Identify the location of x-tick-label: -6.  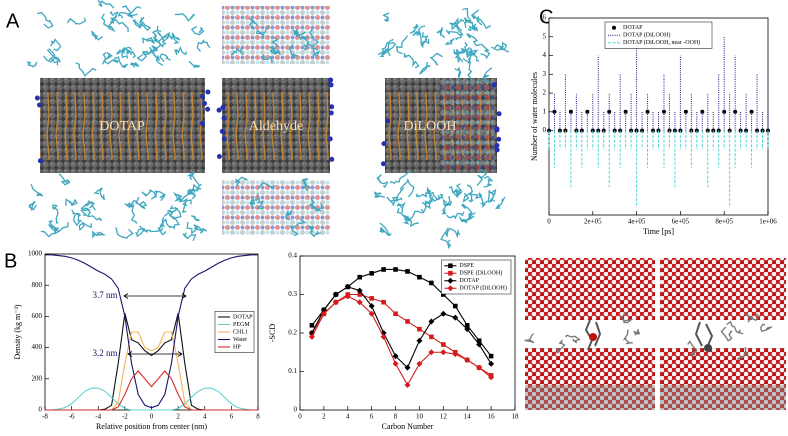
(72, 417).